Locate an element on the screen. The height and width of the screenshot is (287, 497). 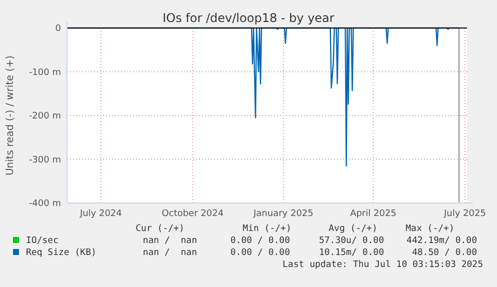
x-tick-label: April 2025 is located at coordinates (373, 214).